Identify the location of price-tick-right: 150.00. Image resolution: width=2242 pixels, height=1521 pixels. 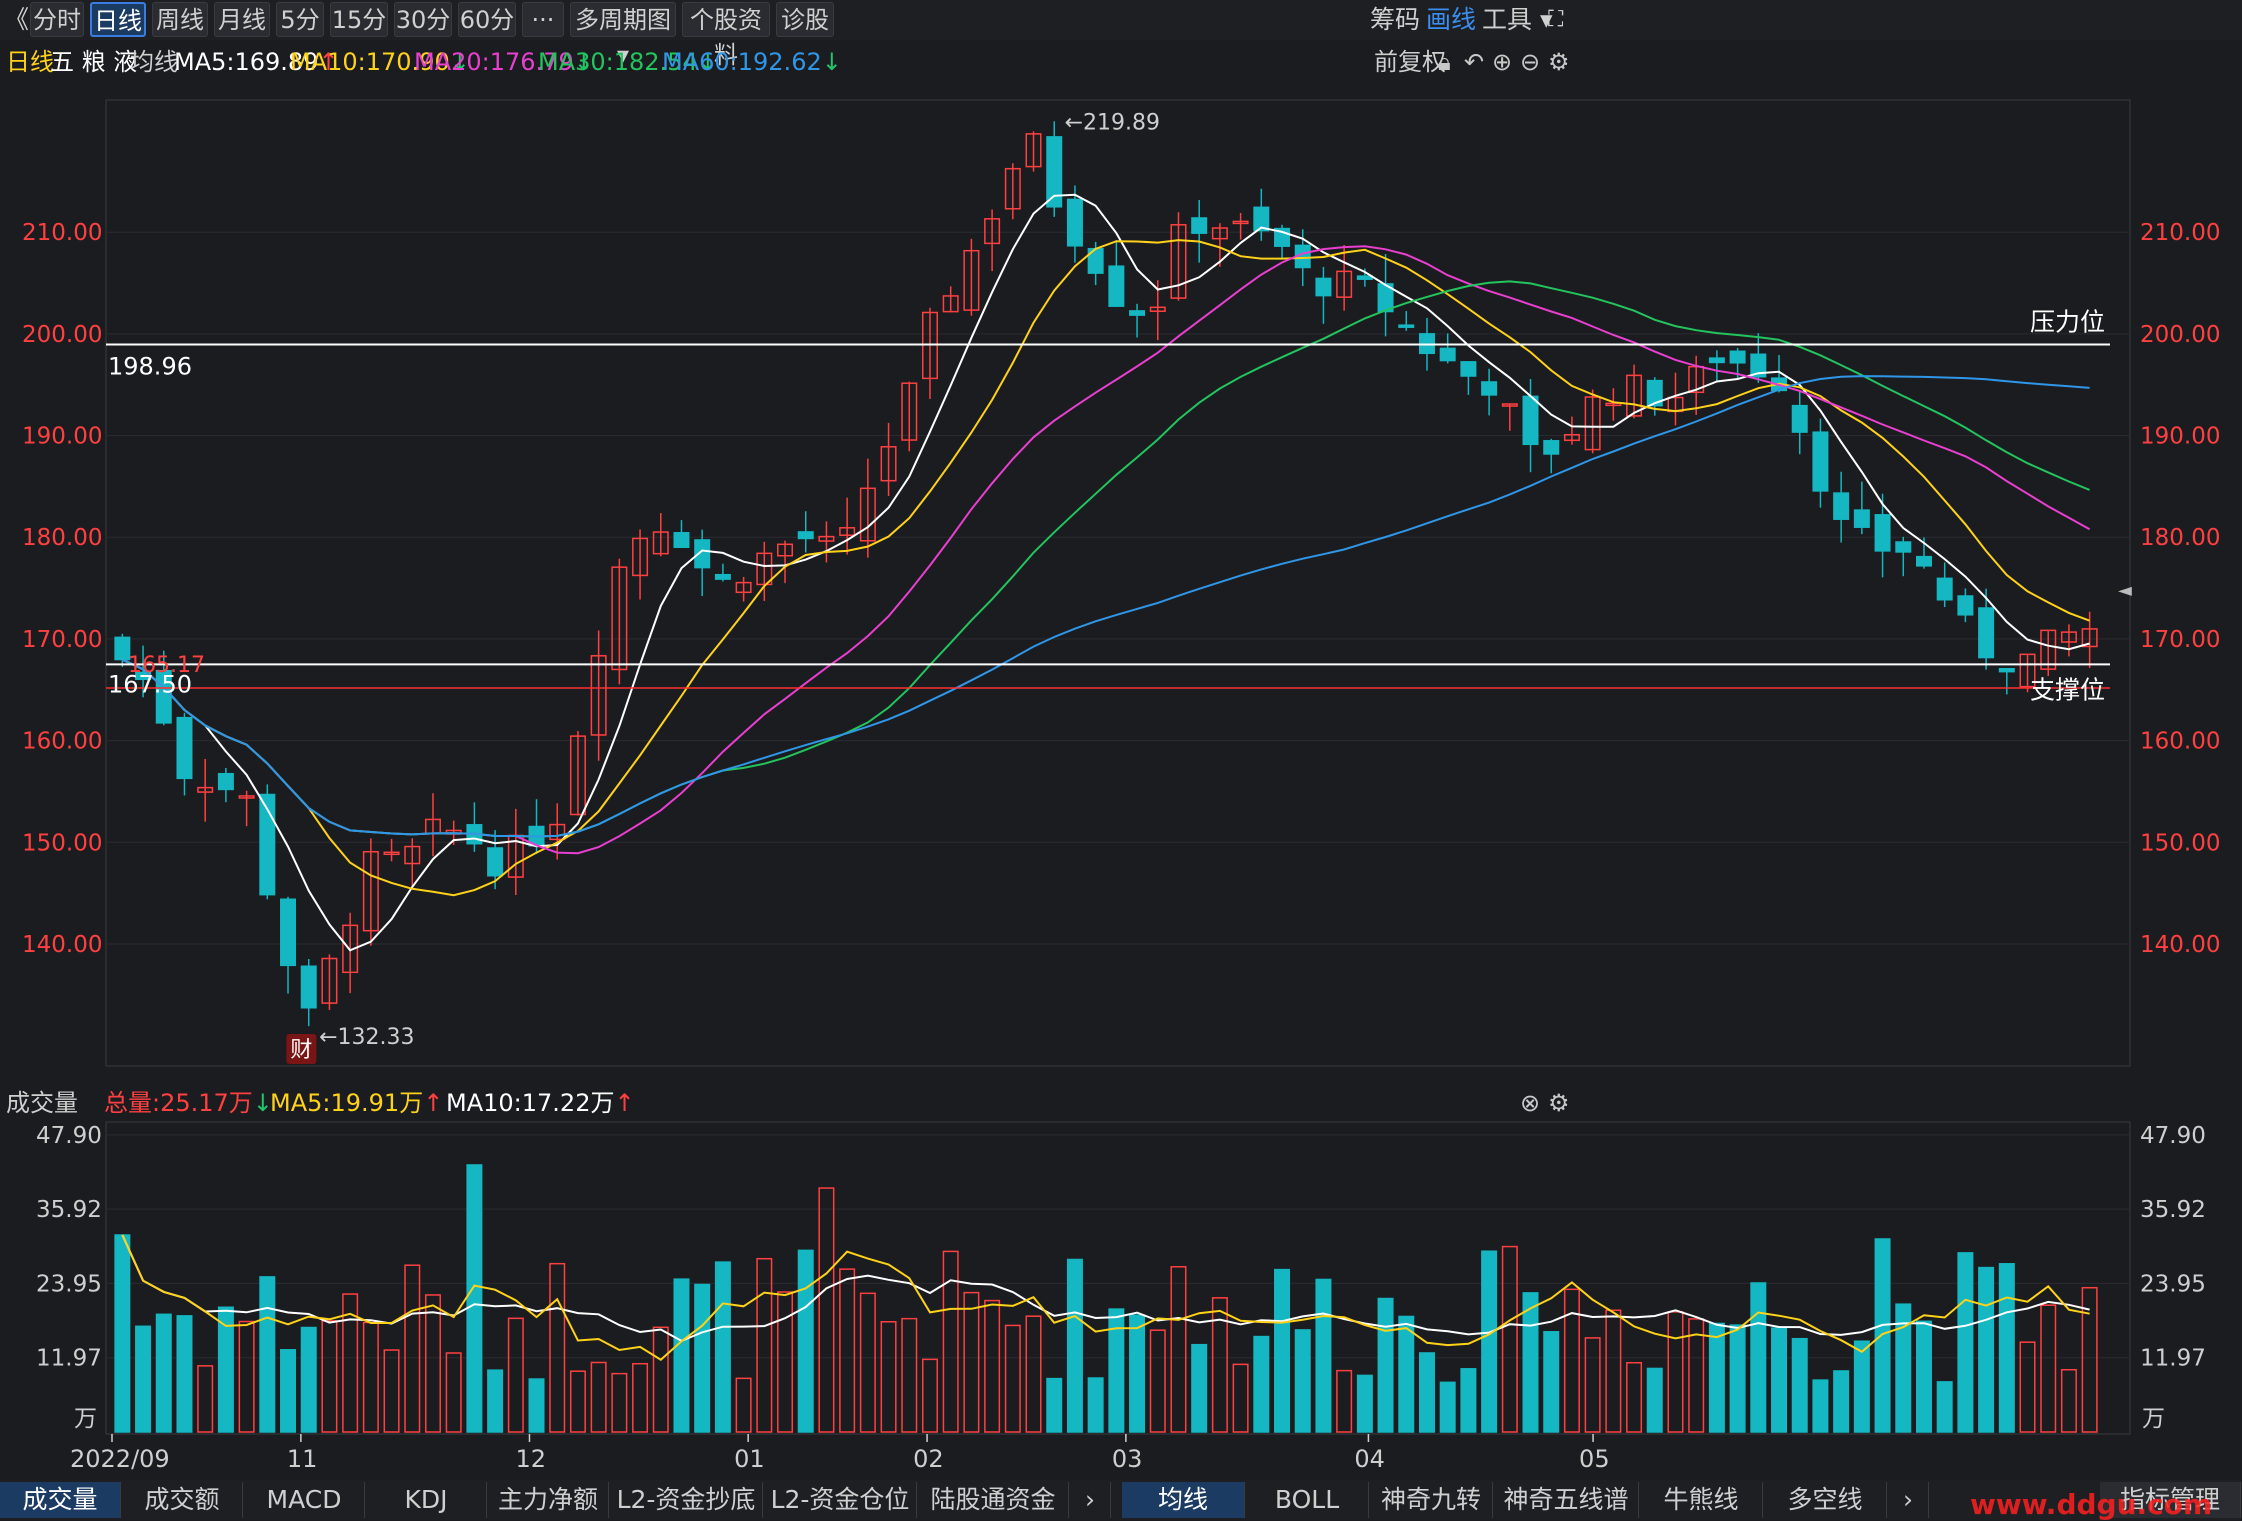
(2180, 843).